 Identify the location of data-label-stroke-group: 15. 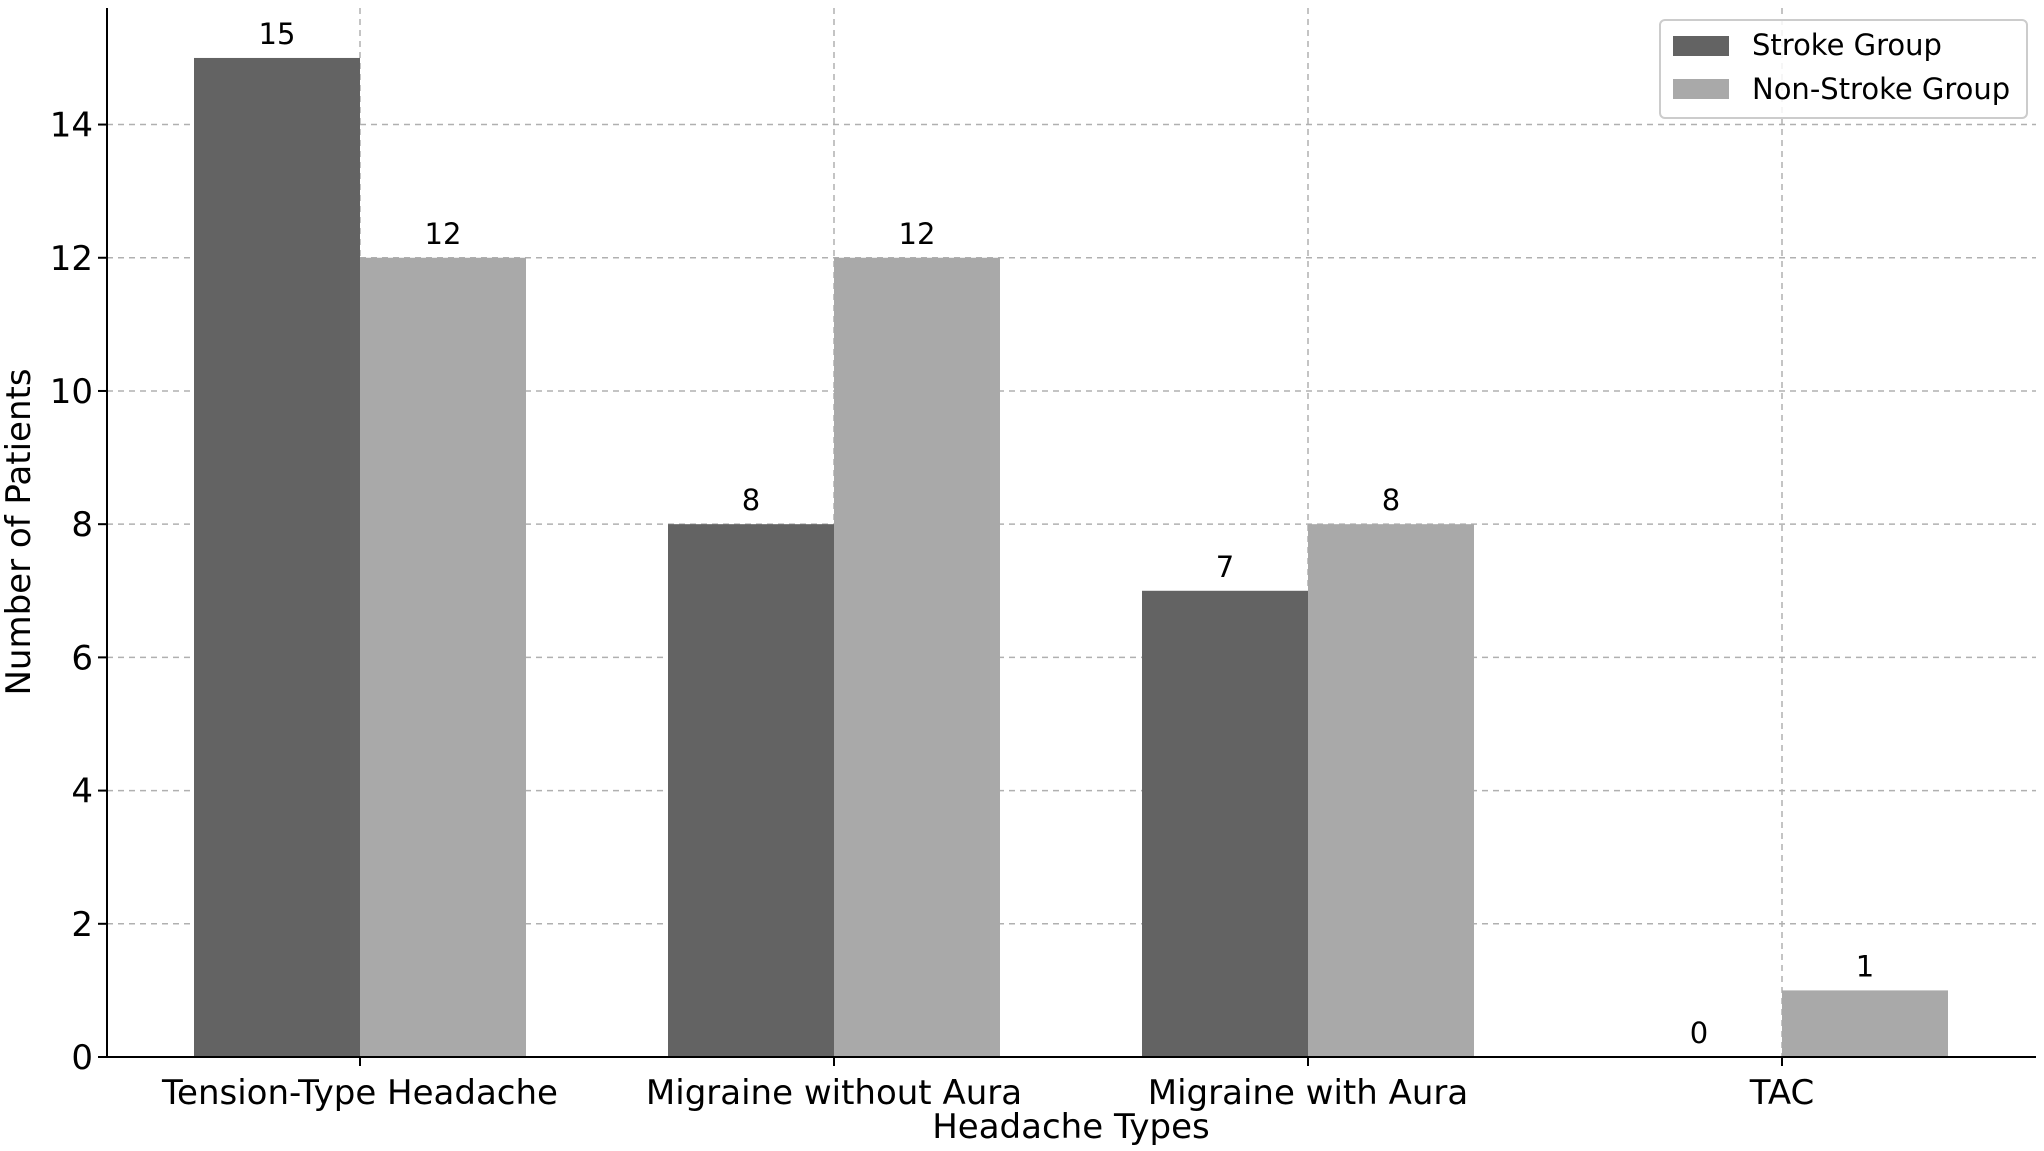
(277, 34).